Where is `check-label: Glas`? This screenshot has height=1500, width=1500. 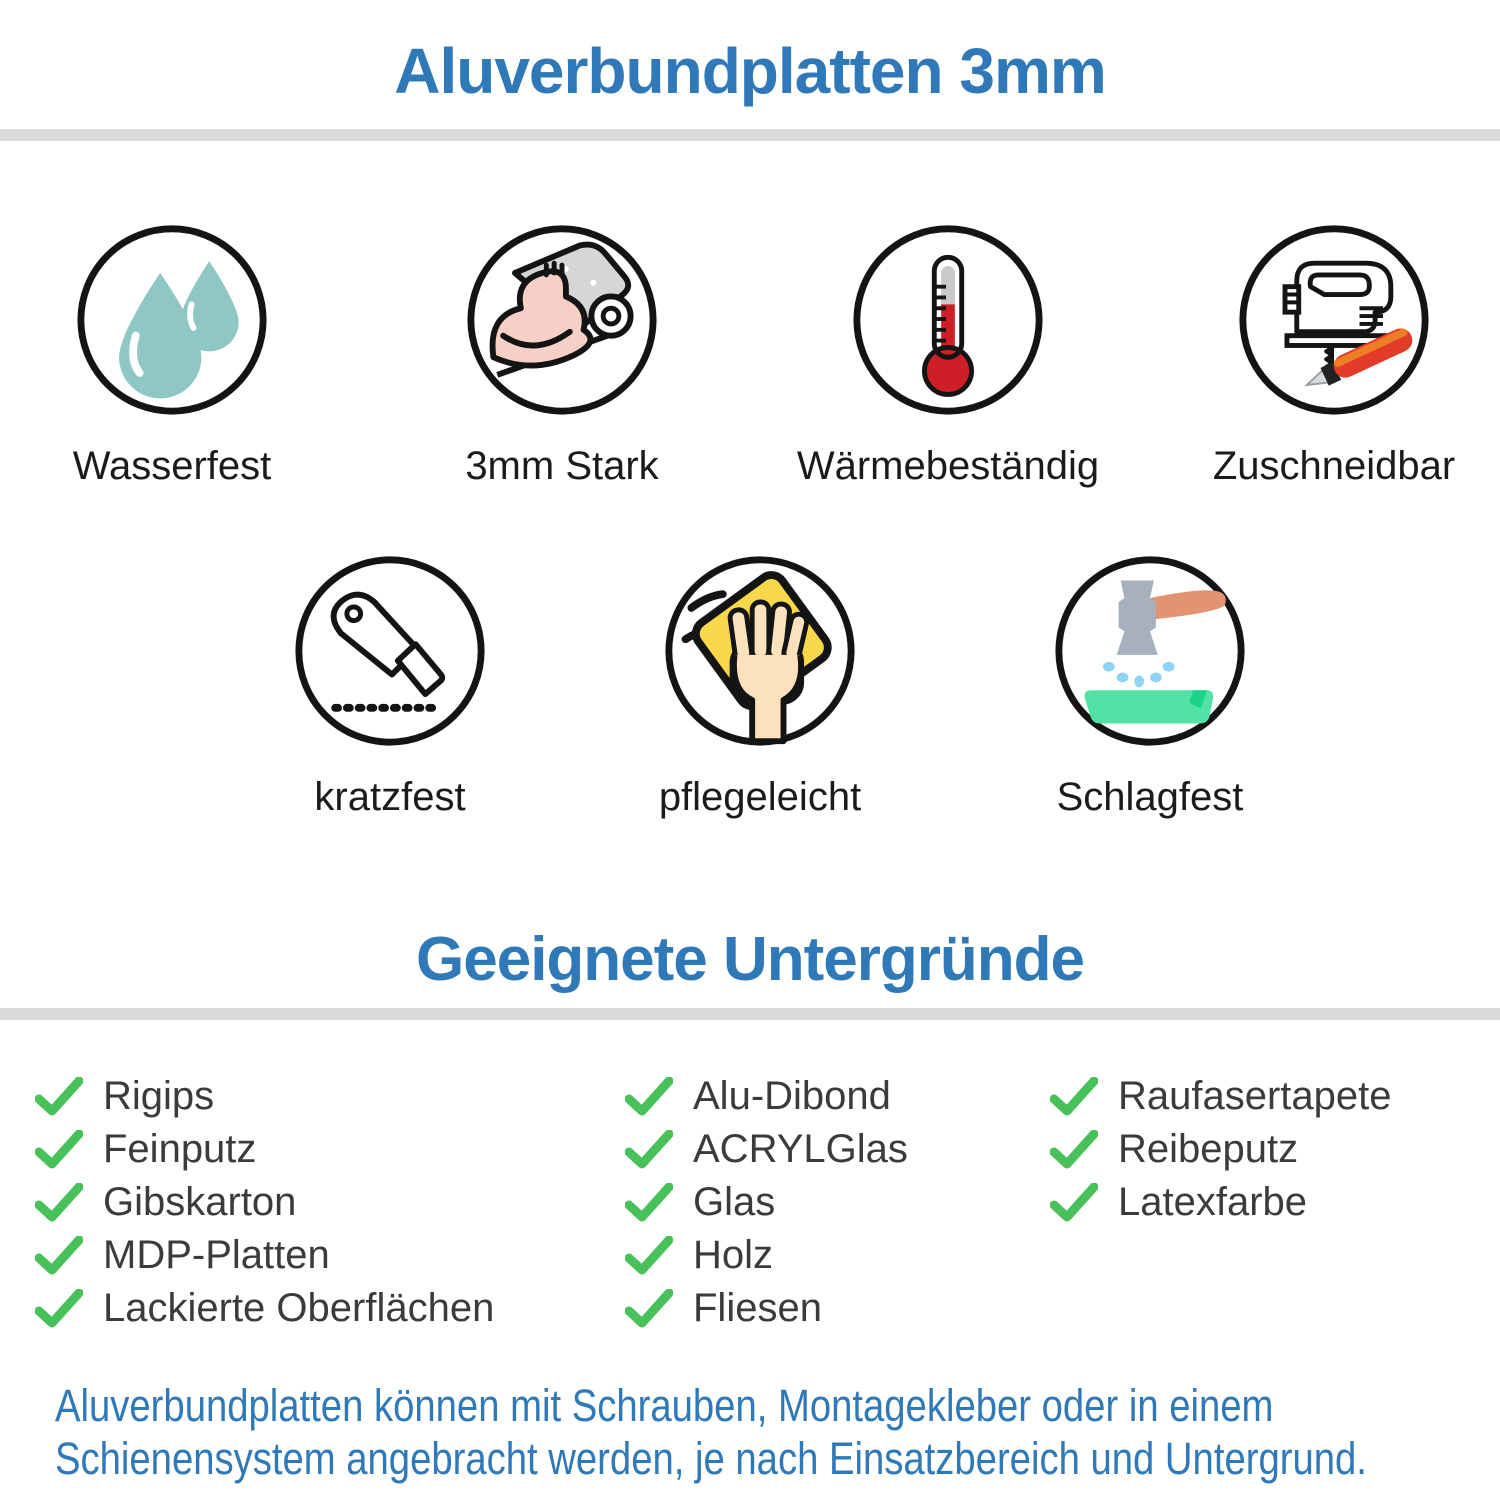
check-label: Glas is located at coordinates (734, 1202).